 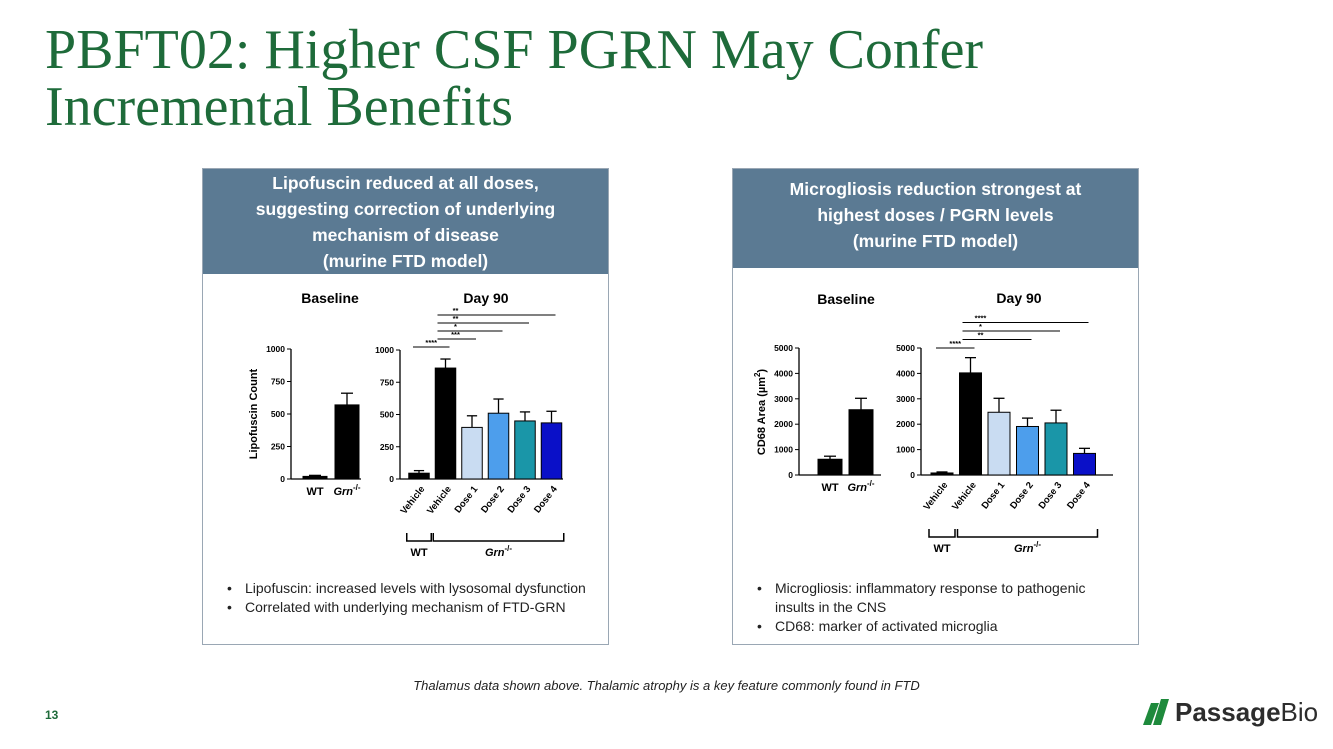 I want to click on y-axis-label-superscript: 2, so click(x=757, y=374).